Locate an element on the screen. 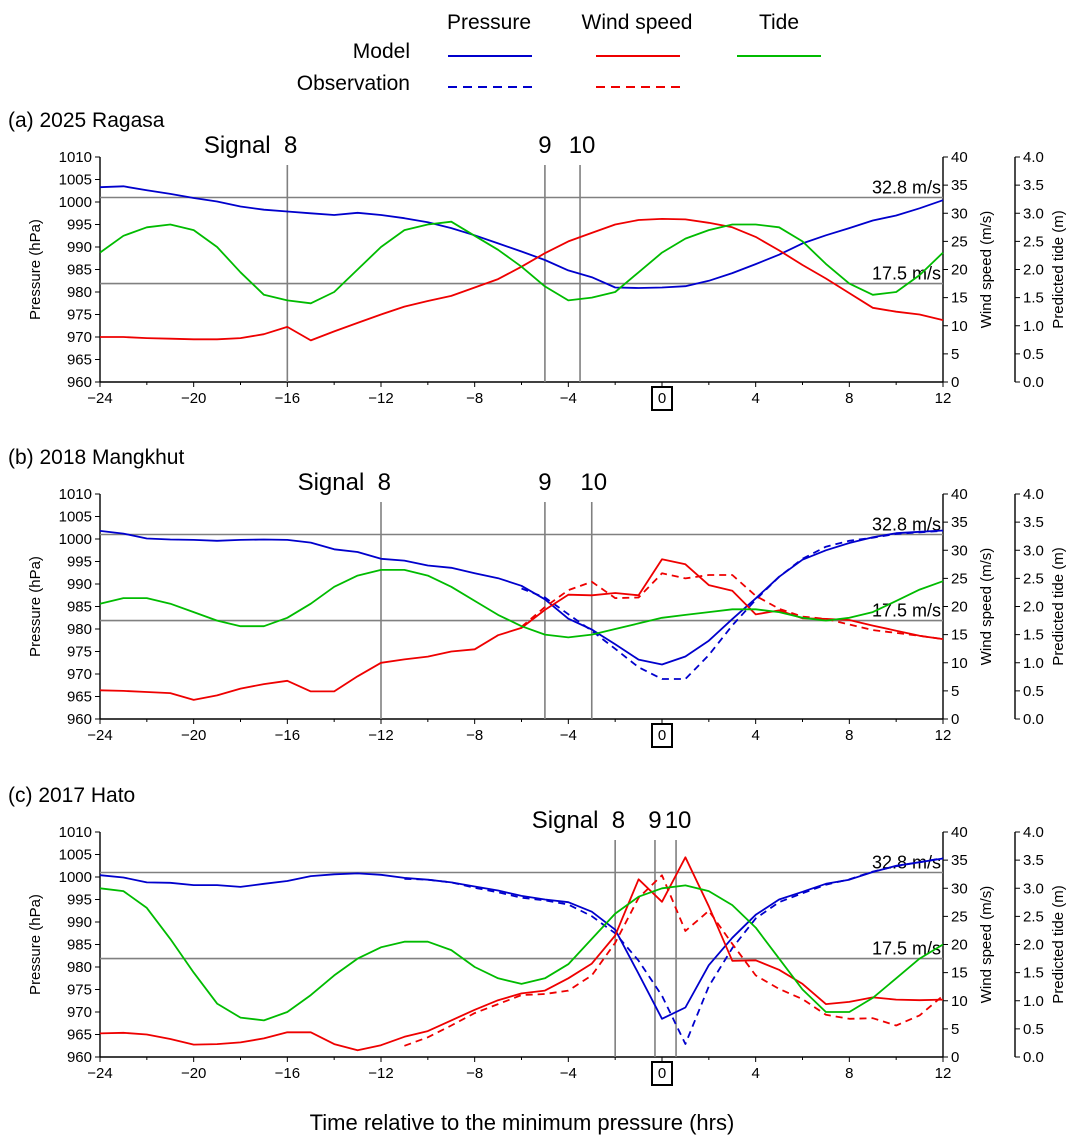  pressure-tick-label: 1010 is located at coordinates (75, 157).